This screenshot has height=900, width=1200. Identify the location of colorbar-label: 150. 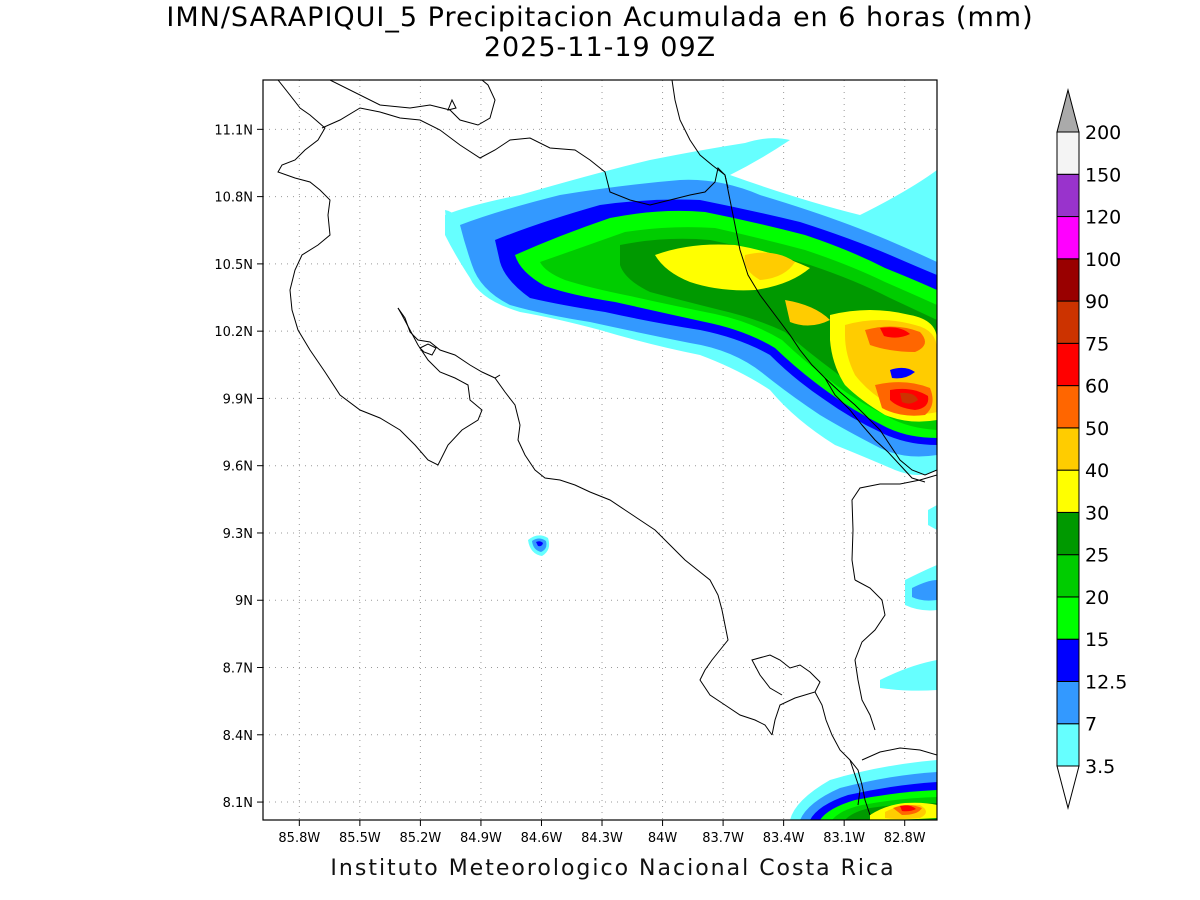
(1103, 175).